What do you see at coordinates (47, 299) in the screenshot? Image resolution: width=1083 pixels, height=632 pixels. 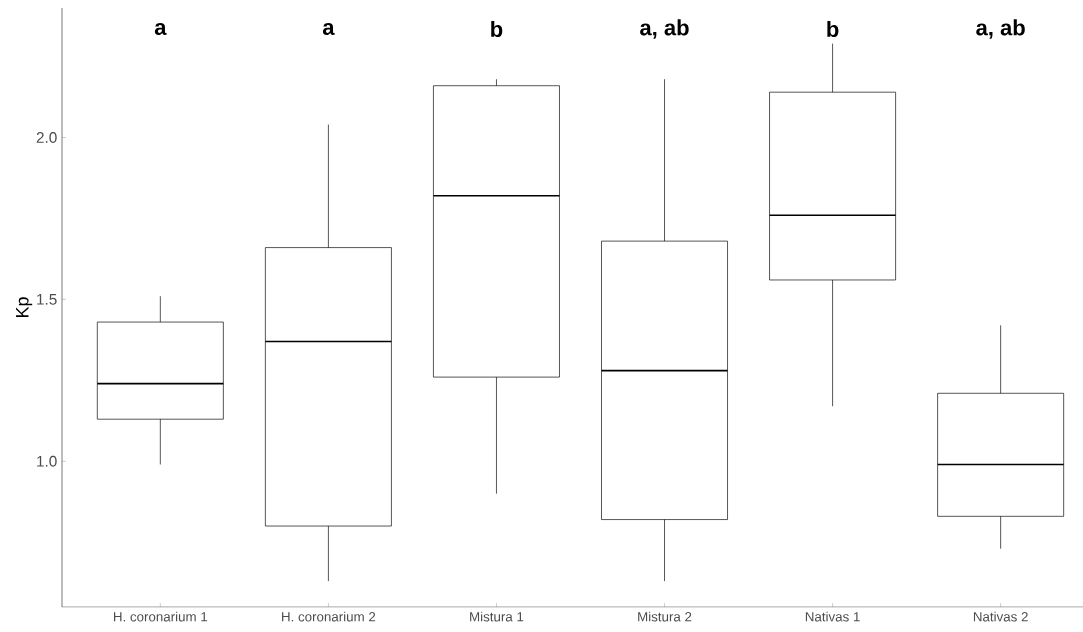 I see `y-tick-label: 1.5` at bounding box center [47, 299].